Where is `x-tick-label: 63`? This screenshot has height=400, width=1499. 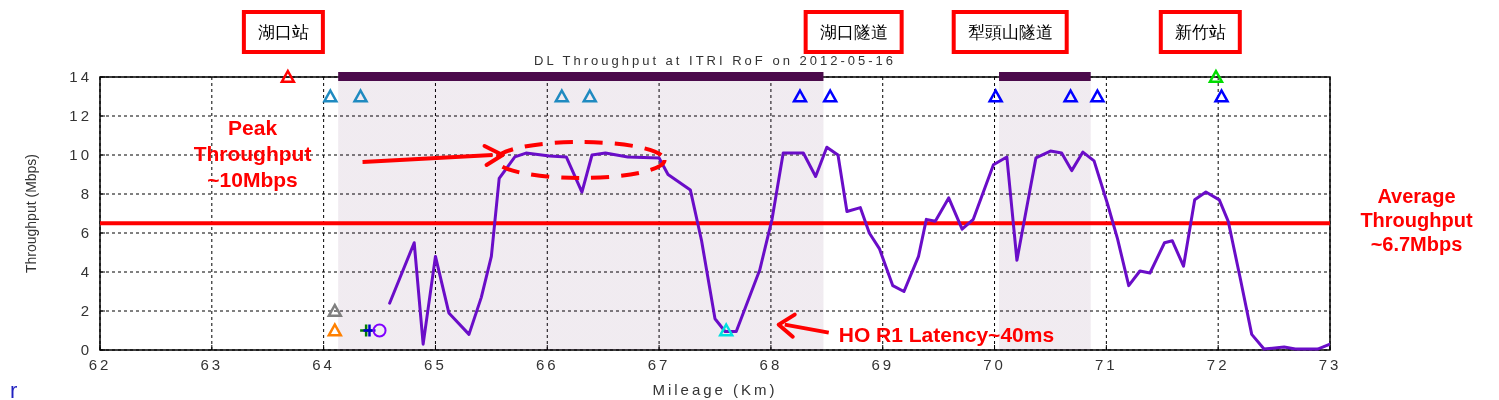
x-tick-label: 63 is located at coordinates (212, 364).